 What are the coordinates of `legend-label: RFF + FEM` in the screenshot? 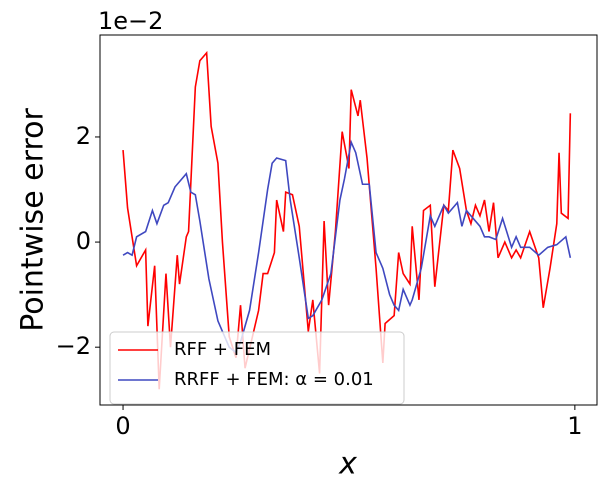 It's located at (222, 349).